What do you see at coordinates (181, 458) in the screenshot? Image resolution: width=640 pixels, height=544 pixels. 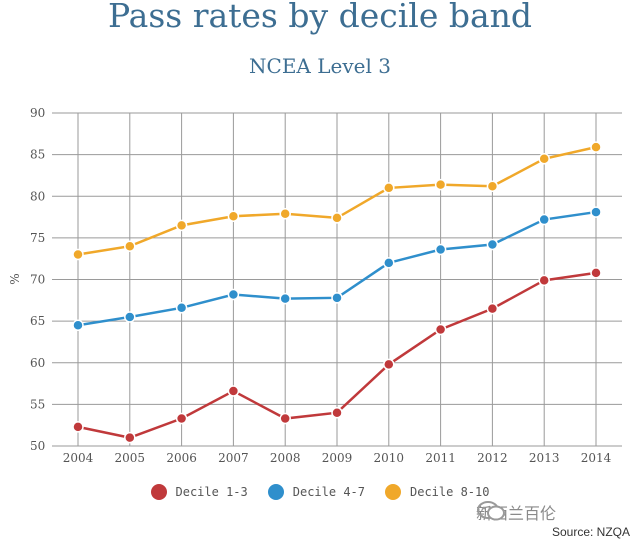 I see `x-tick-label: 2006` at bounding box center [181, 458].